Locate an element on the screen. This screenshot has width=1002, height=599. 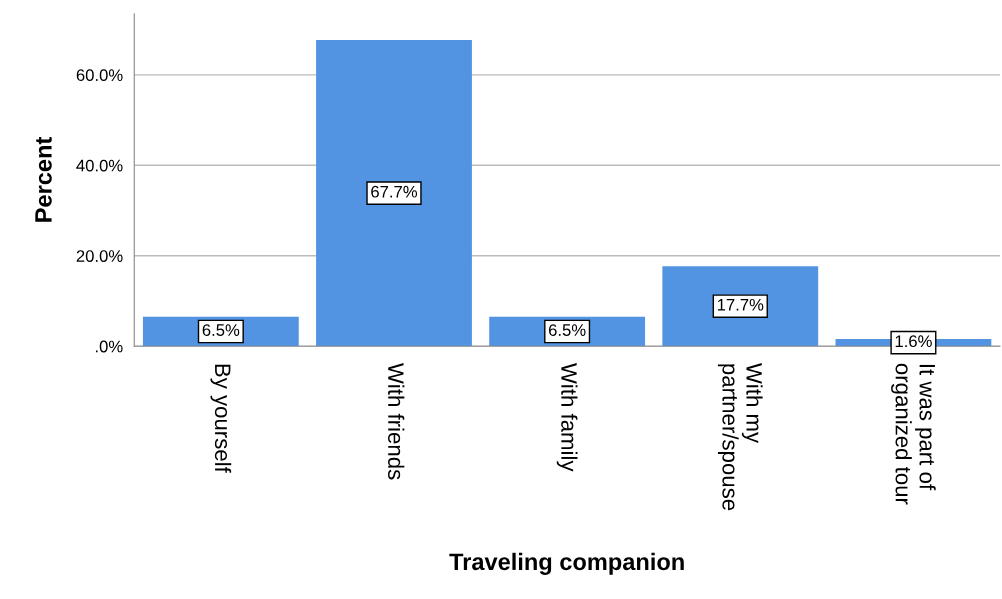
y-tick-label: 20.0% is located at coordinates (99, 256).